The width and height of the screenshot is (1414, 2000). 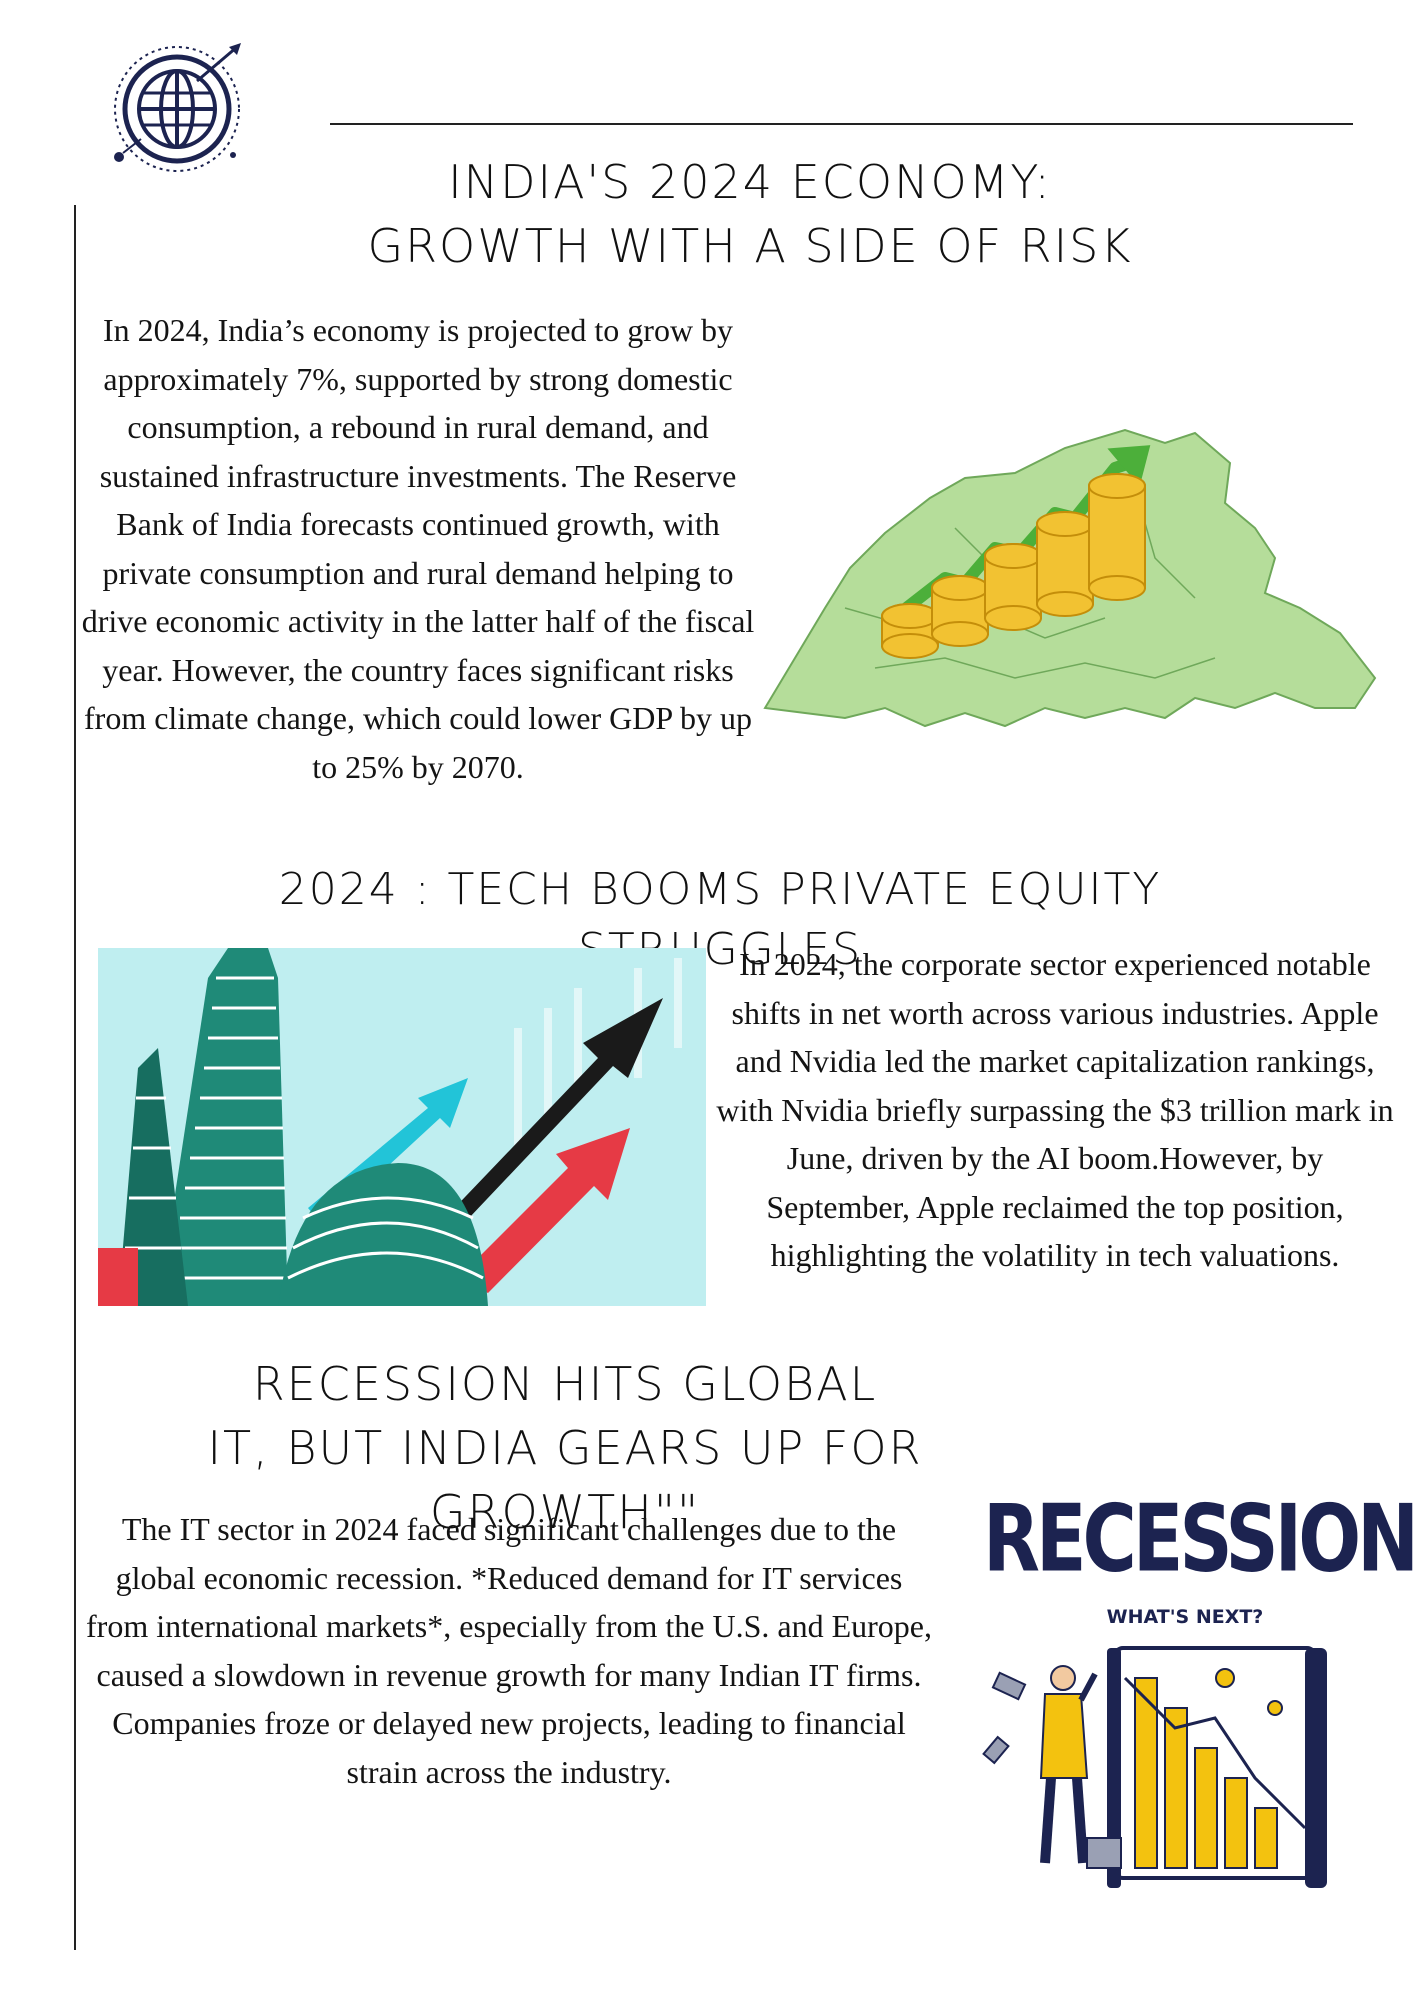 What do you see at coordinates (402, 1127) in the screenshot?
I see `stock-exchange-illustration` at bounding box center [402, 1127].